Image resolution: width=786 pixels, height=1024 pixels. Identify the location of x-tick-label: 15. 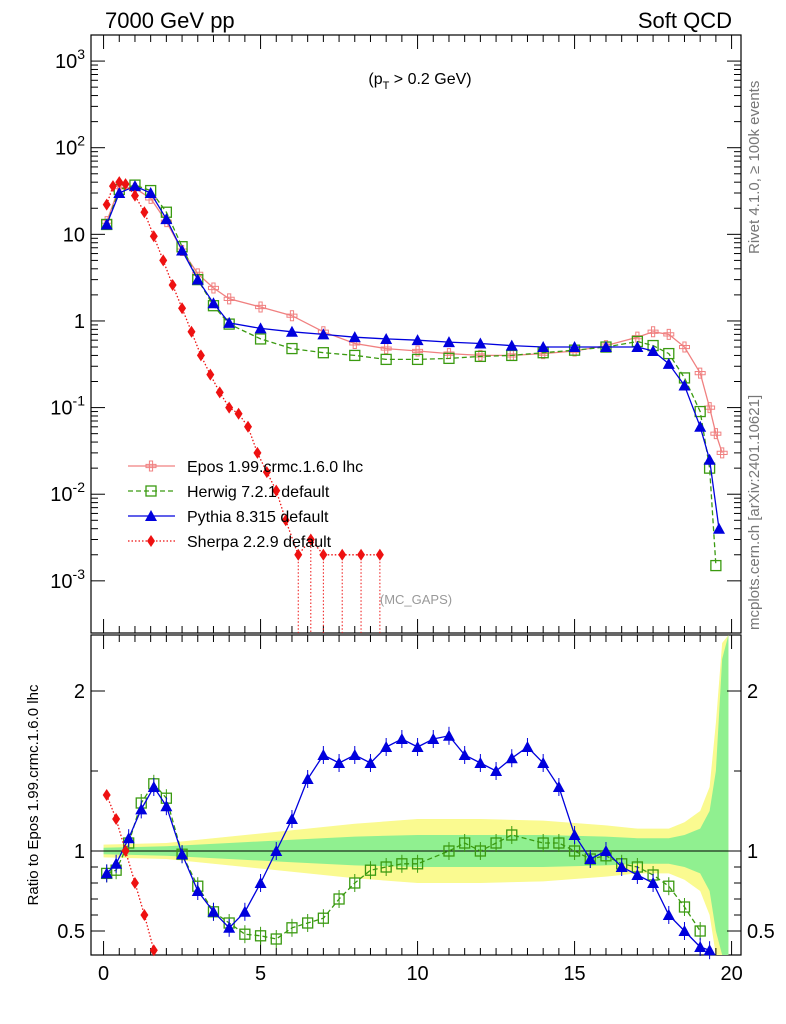
(574, 974).